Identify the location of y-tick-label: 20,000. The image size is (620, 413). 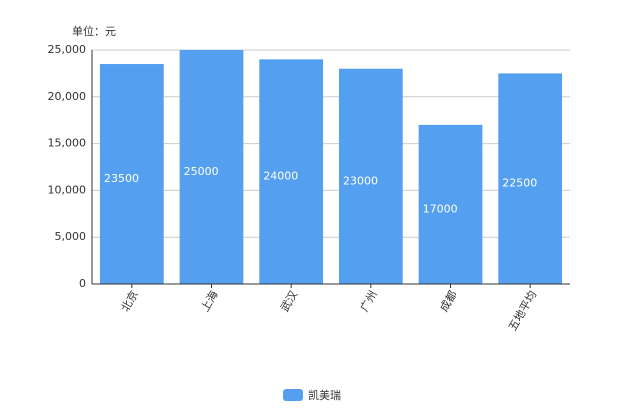
(67, 96).